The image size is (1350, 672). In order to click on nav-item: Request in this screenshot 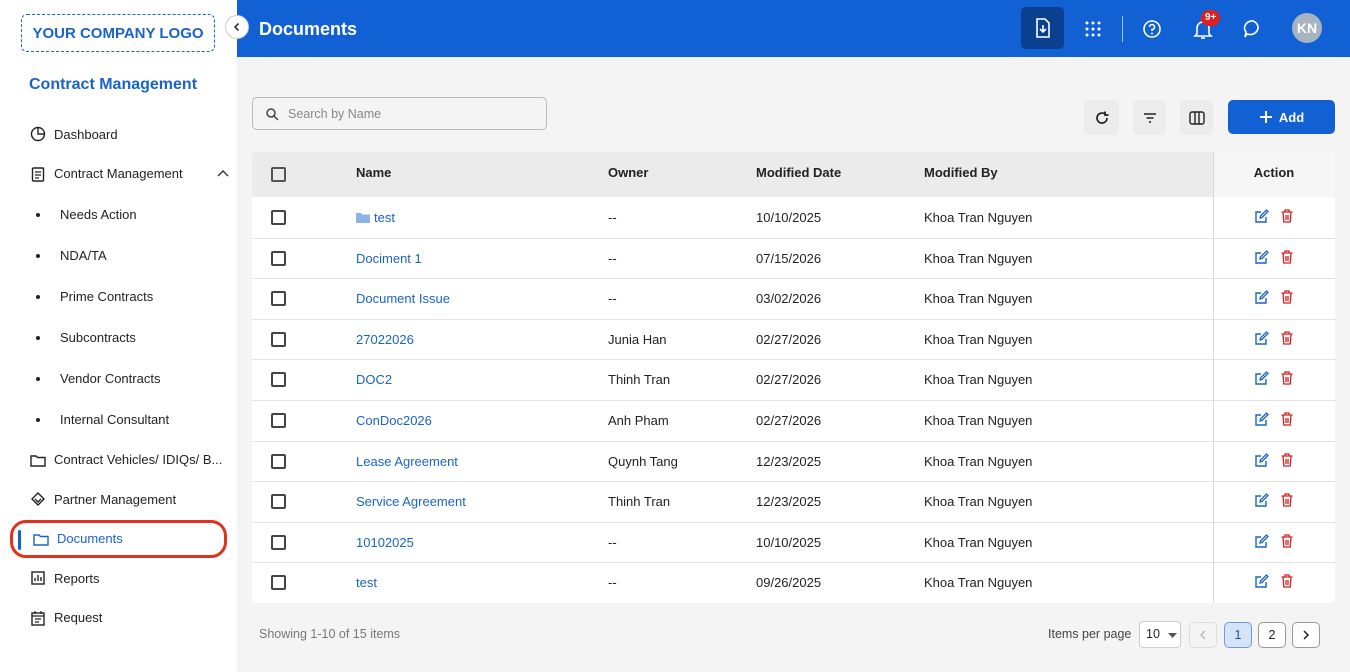, I will do `click(118, 618)`.